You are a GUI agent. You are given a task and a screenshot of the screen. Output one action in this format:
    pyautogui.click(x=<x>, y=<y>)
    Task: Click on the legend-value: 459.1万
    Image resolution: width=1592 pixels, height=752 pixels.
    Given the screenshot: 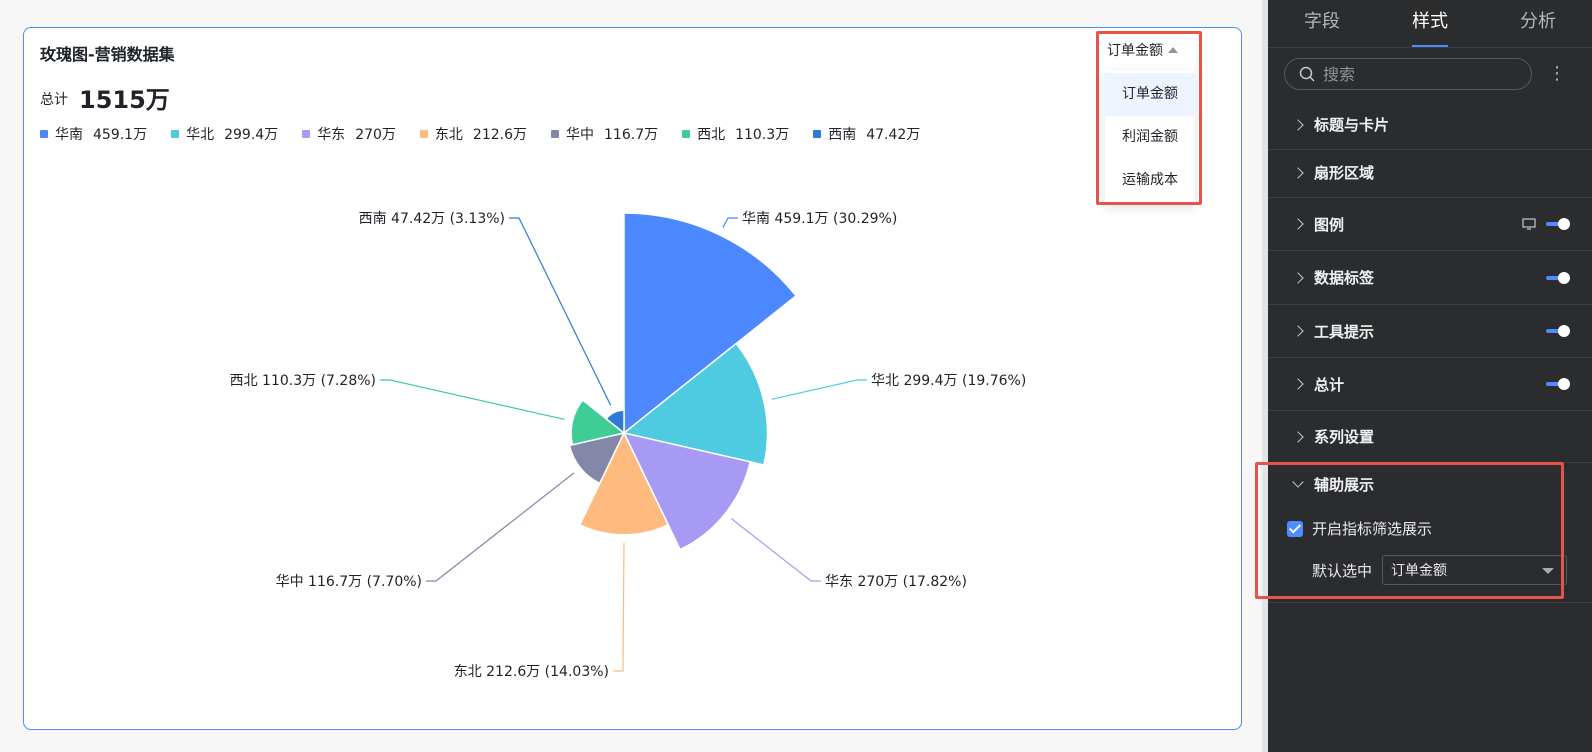 What is the action you would take?
    pyautogui.click(x=120, y=135)
    